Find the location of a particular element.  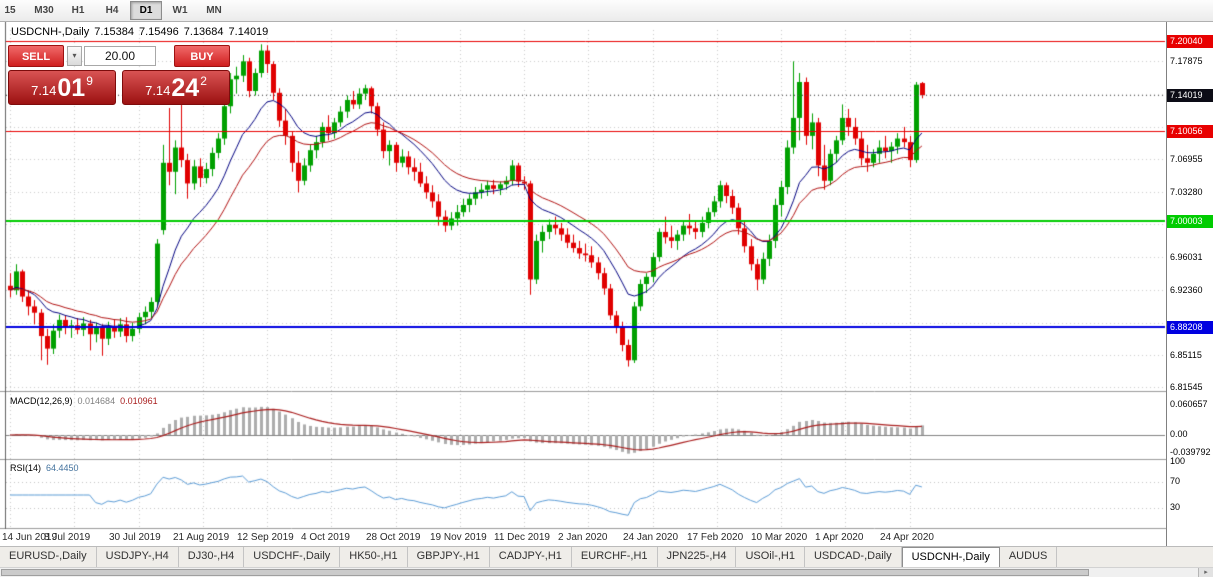

macd-axis-label: 0.060657 is located at coordinates (1189, 404).